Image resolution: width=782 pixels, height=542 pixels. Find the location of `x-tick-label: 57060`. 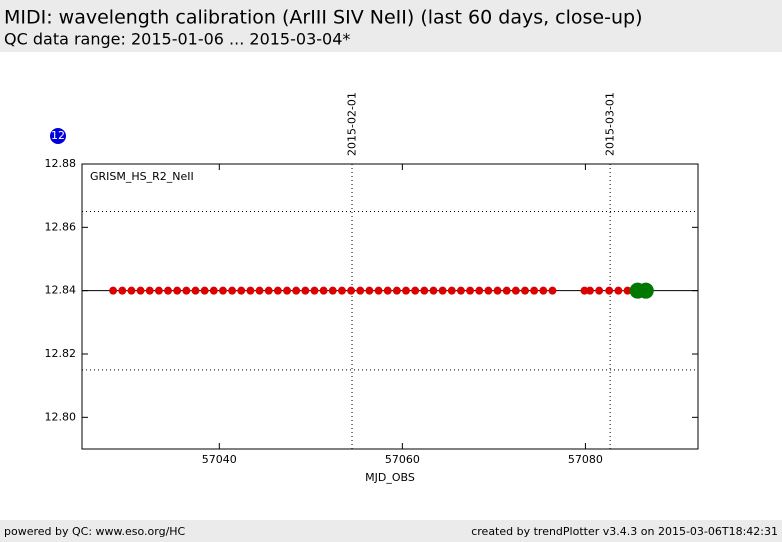

x-tick-label: 57060 is located at coordinates (402, 459).